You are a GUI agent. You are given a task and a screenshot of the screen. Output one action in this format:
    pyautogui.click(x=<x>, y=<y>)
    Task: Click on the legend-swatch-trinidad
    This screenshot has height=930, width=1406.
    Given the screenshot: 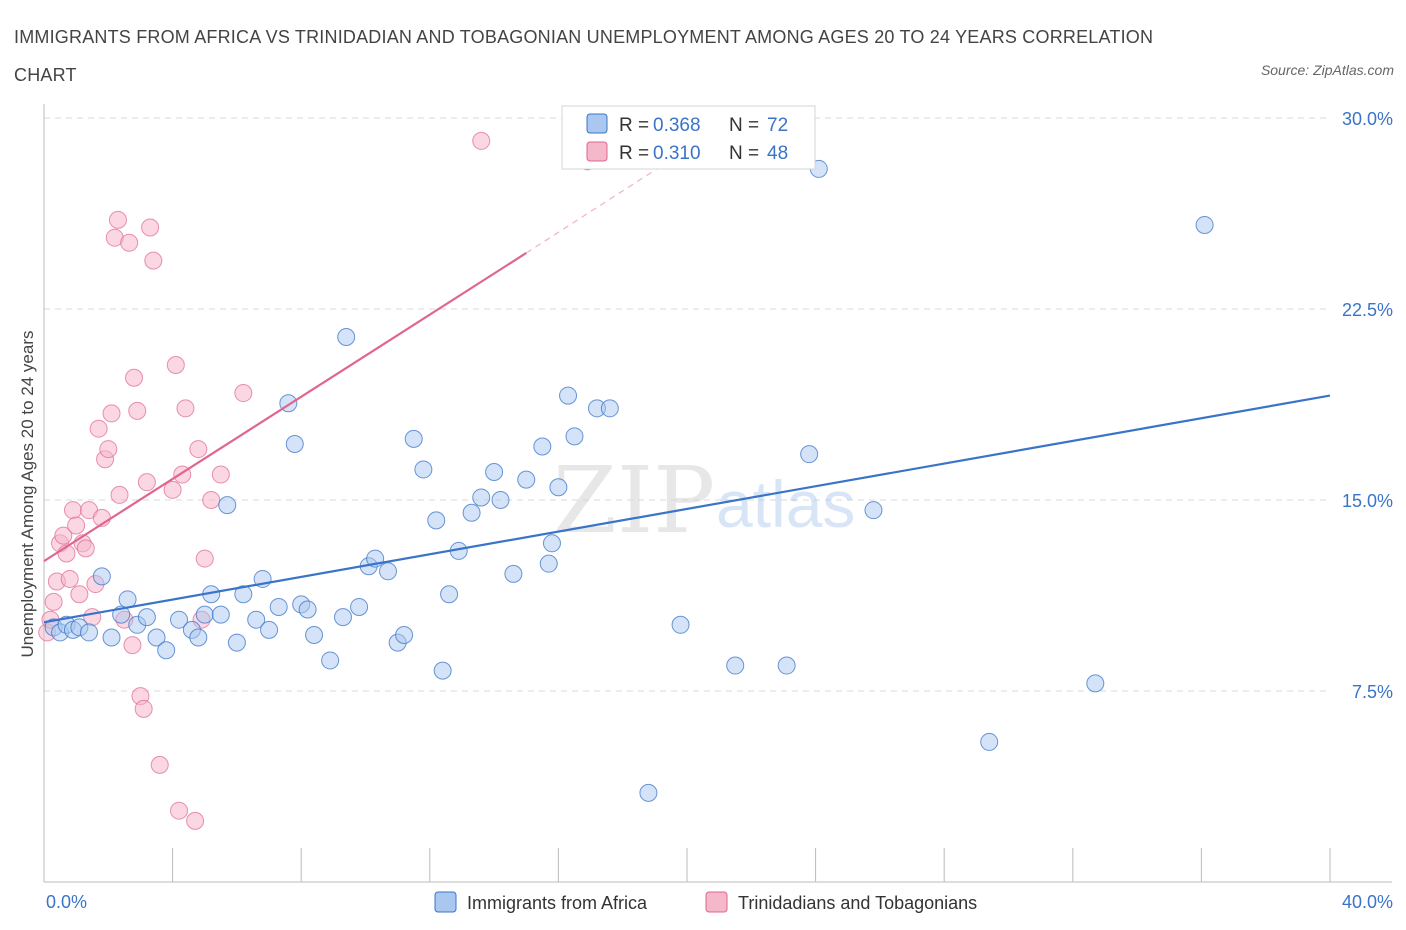 What is the action you would take?
    pyautogui.click(x=716, y=902)
    